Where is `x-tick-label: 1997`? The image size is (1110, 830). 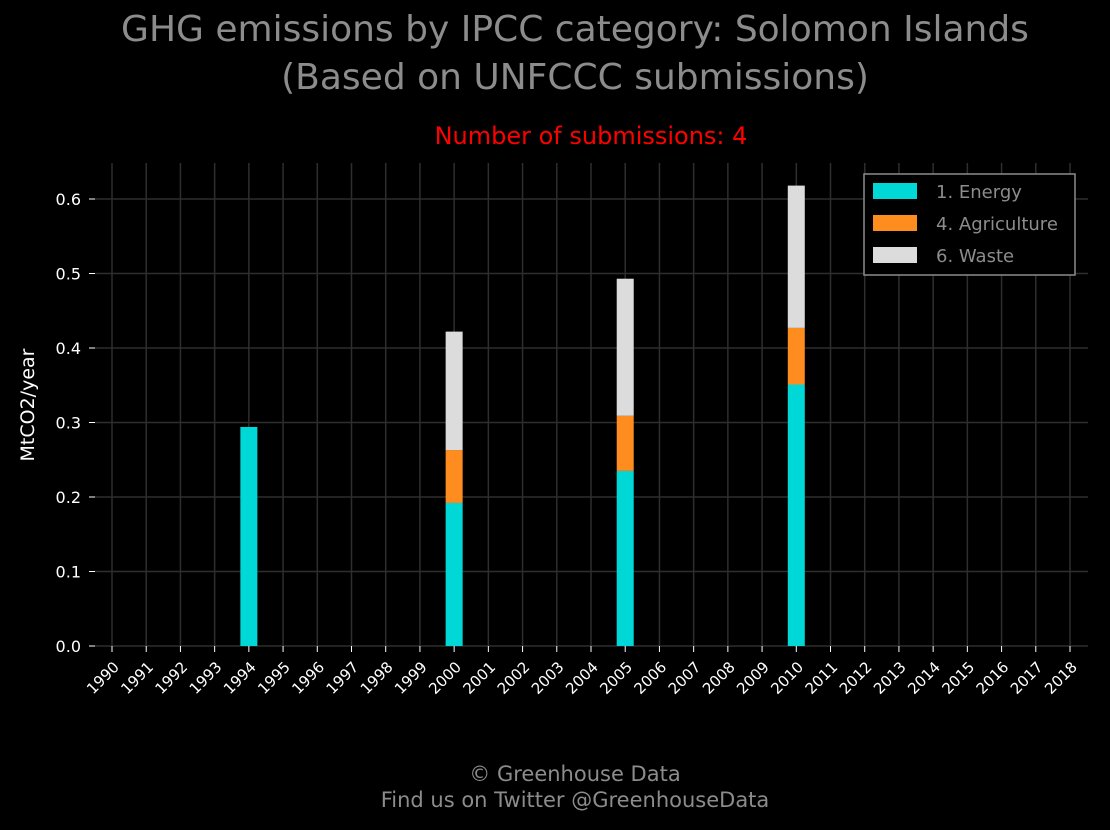
x-tick-label: 1997 is located at coordinates (343, 678).